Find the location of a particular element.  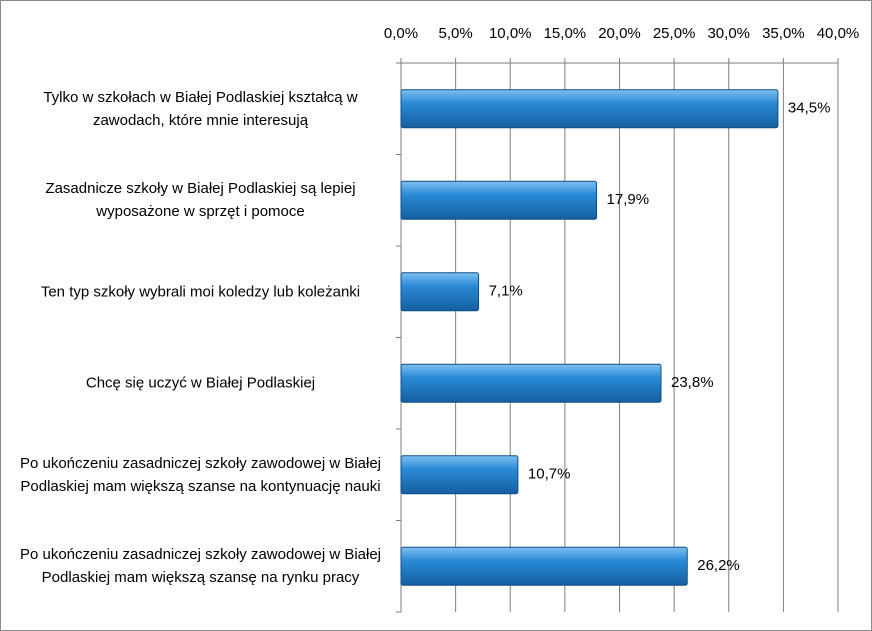

x-tick-label: 0,0% is located at coordinates (401, 33).